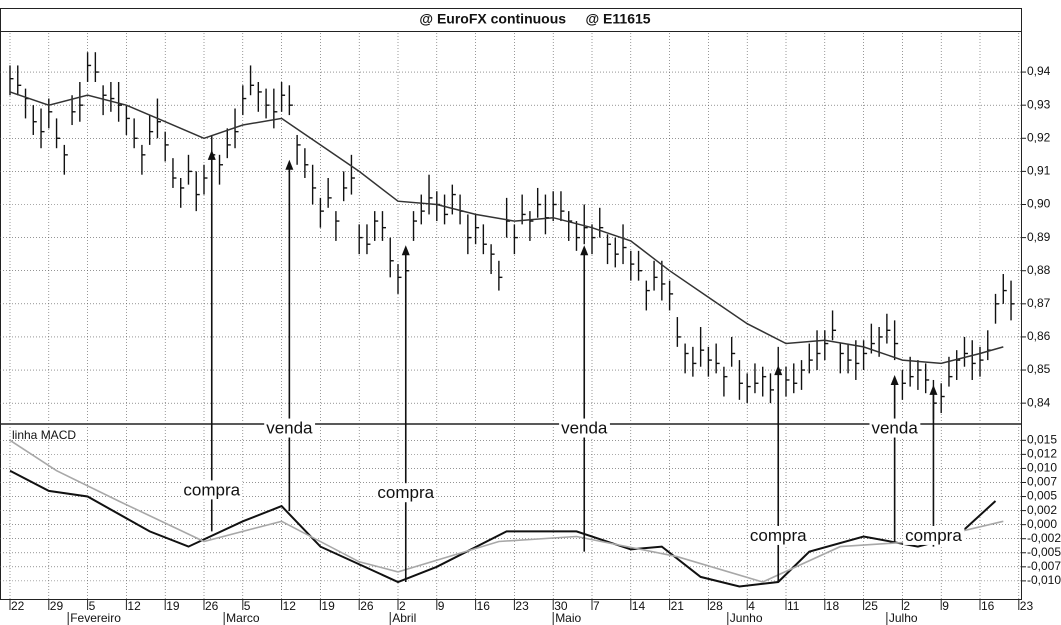  I want to click on x-tick-label: 21, so click(678, 606).